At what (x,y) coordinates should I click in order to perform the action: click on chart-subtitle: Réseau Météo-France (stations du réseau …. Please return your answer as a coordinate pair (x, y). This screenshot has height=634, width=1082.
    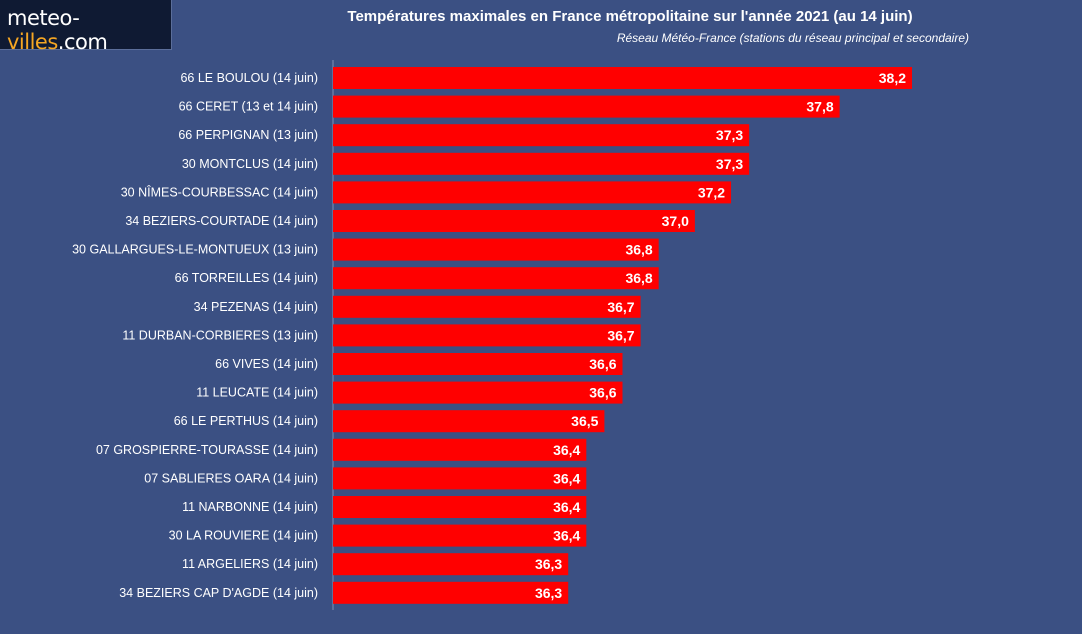
    Looking at the image, I should click on (792, 38).